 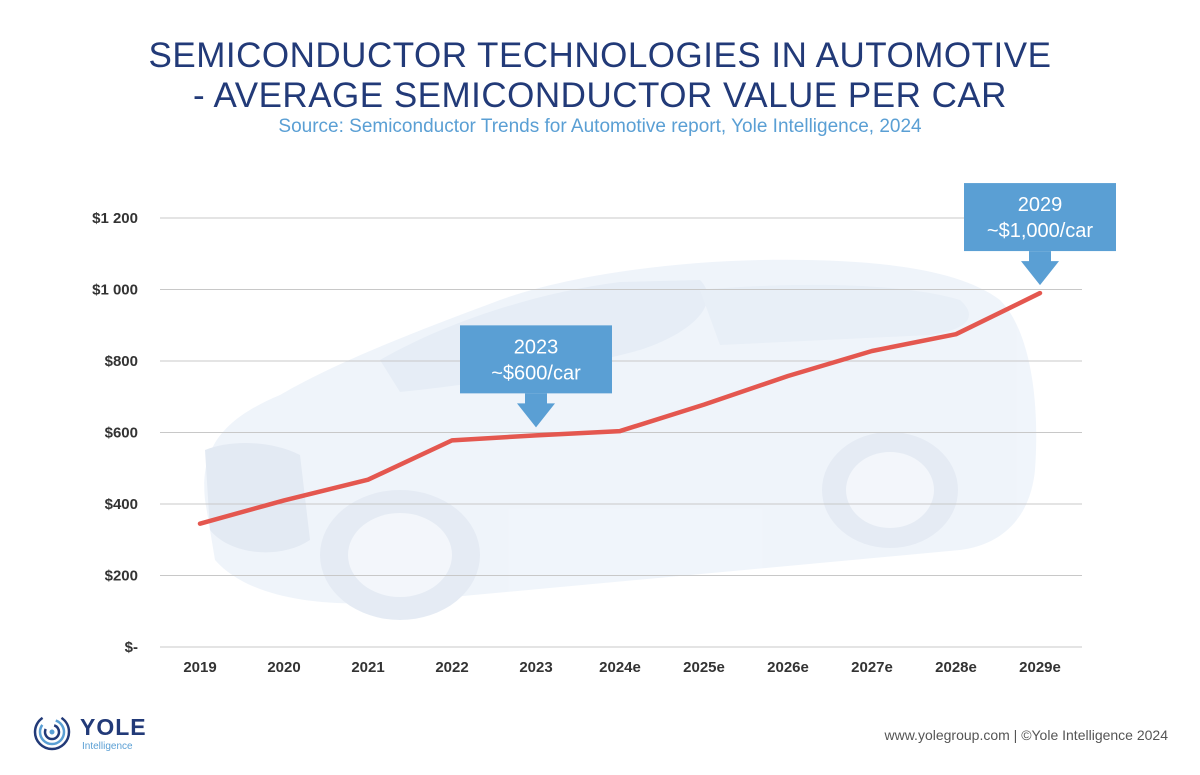 What do you see at coordinates (451, 667) in the screenshot?
I see `x-tick-label: 2022` at bounding box center [451, 667].